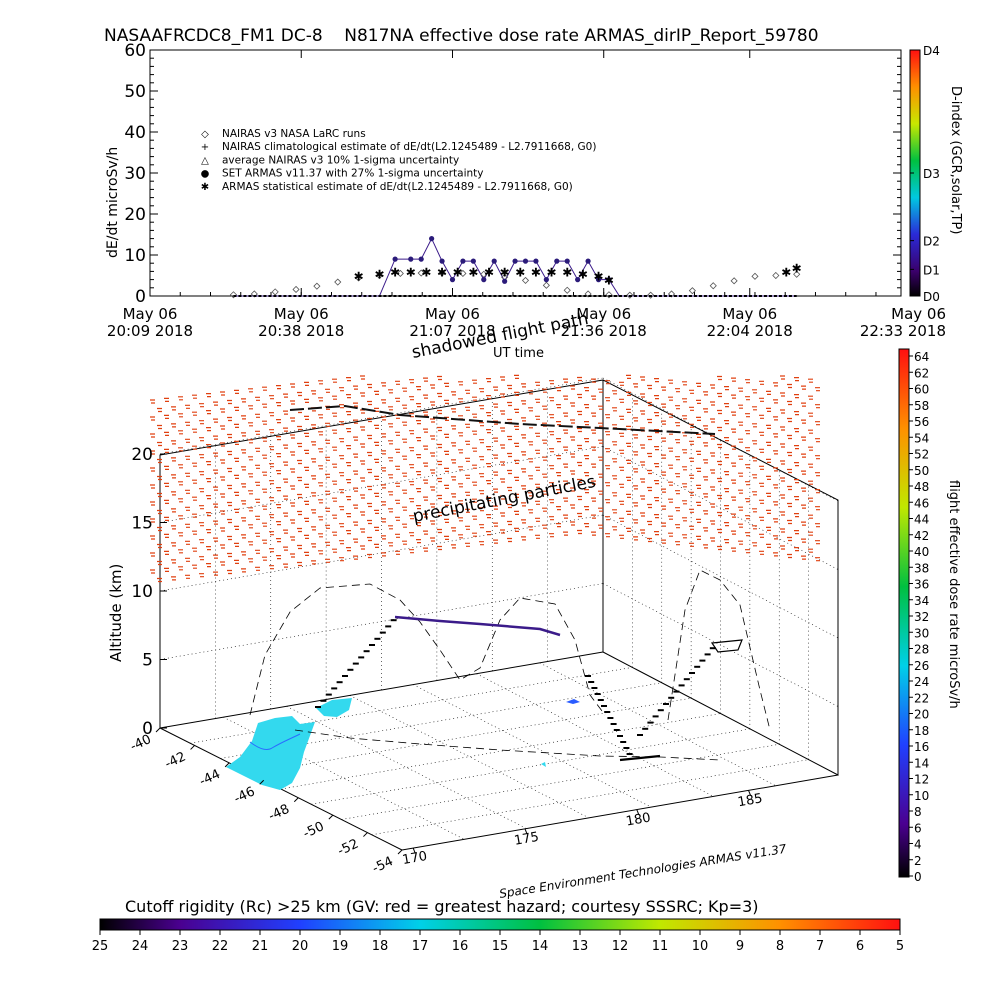 The width and height of the screenshot is (1000, 1000). Describe the element at coordinates (500, 946) in the screenshot. I see `cutoff-rigidity-tick-label: 15` at that location.